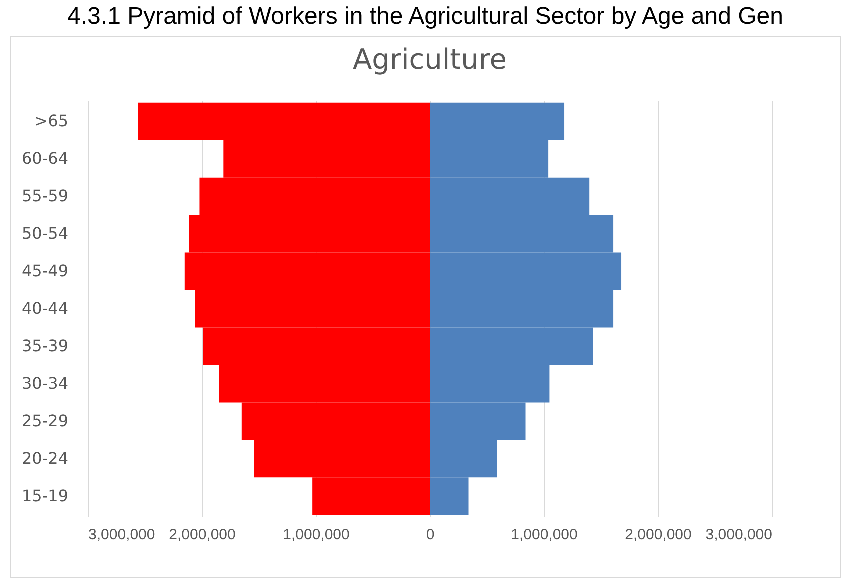  What do you see at coordinates (45, 346) in the screenshot?
I see `y-tick-label: 35-39` at bounding box center [45, 346].